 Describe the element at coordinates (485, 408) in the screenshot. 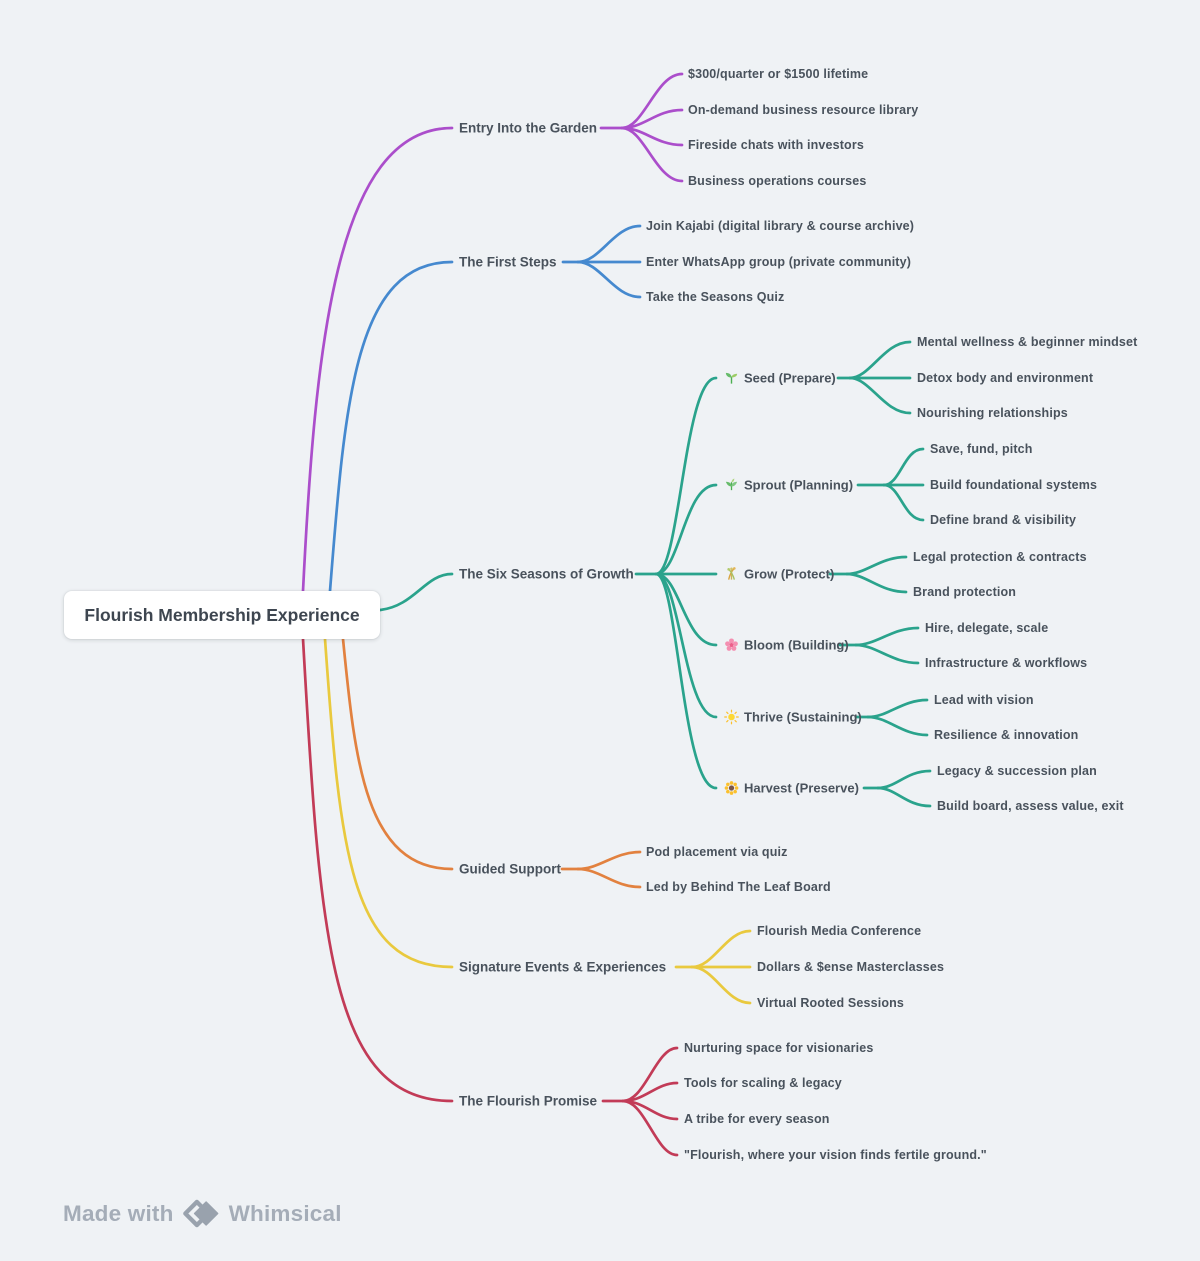

I see `first-steps-connectors` at that location.